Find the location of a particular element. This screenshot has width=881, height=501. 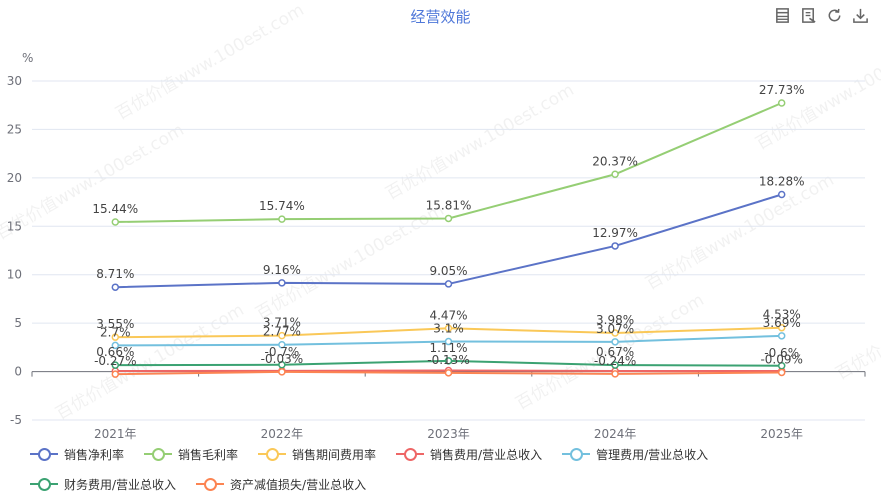

x-tick-label: 2022年 is located at coordinates (282, 433).